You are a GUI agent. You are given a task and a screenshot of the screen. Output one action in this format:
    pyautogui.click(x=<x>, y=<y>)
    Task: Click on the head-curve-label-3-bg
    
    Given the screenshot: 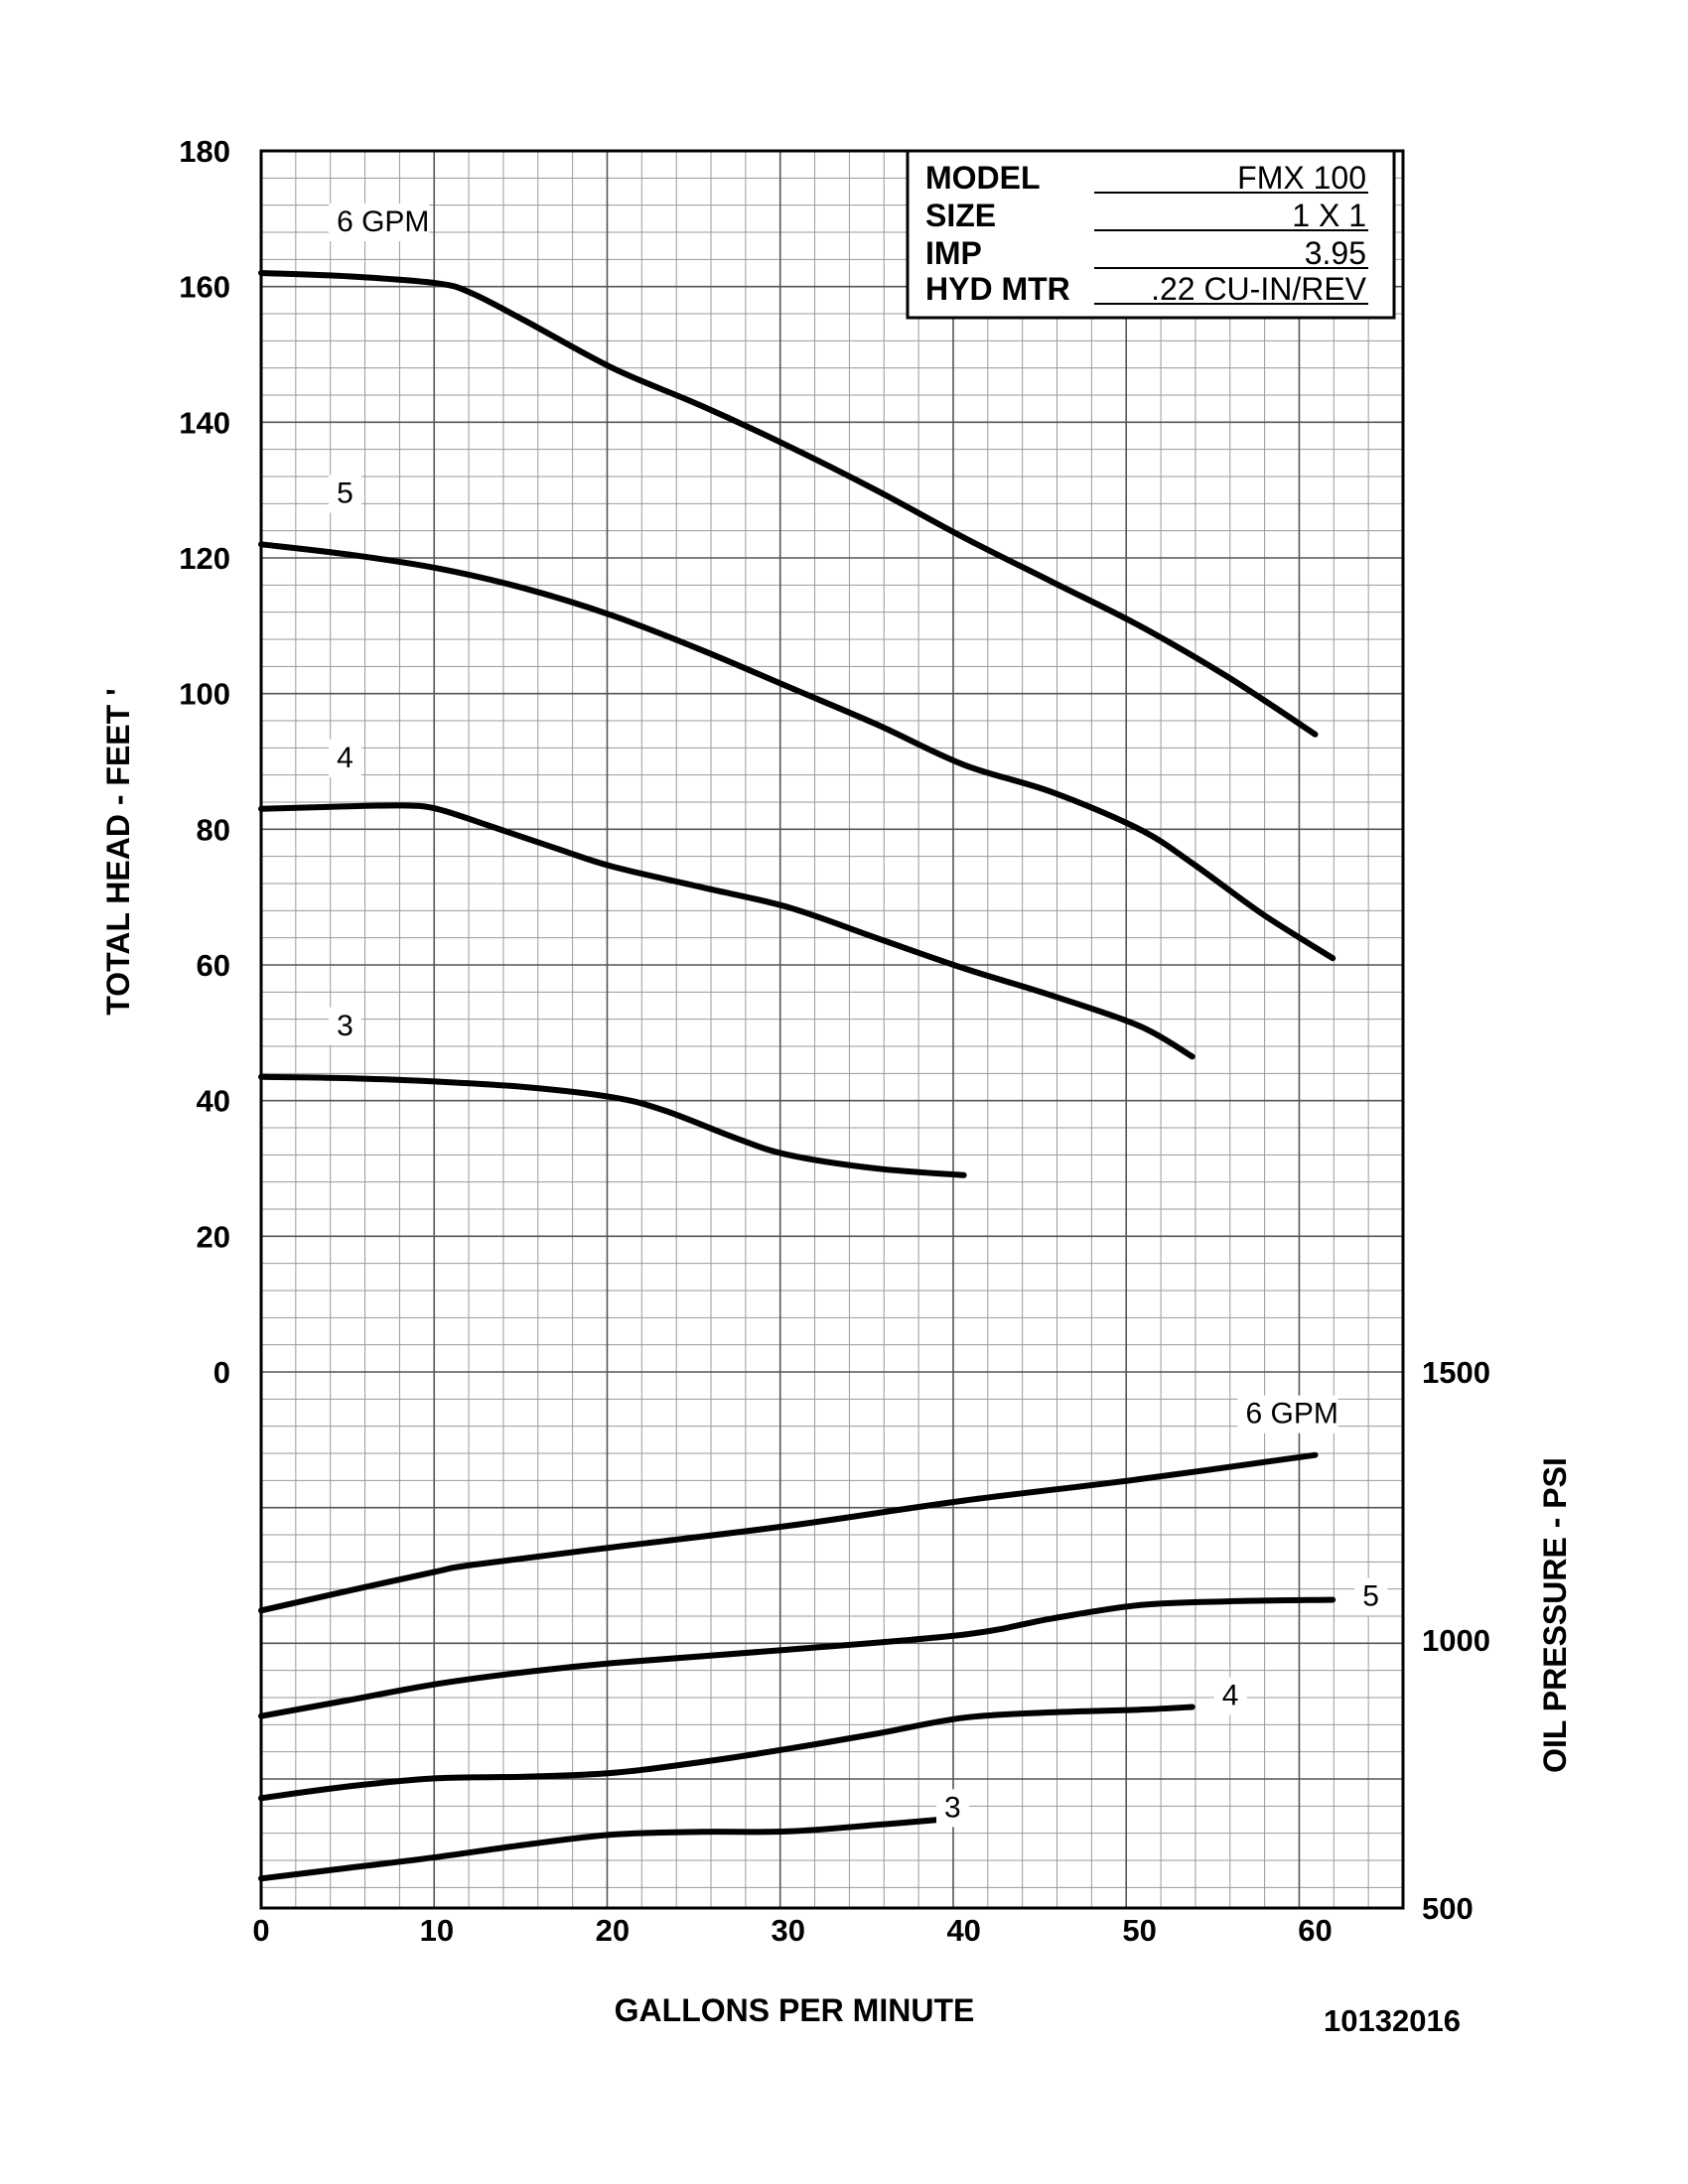 What is the action you would take?
    pyautogui.click(x=345, y=758)
    